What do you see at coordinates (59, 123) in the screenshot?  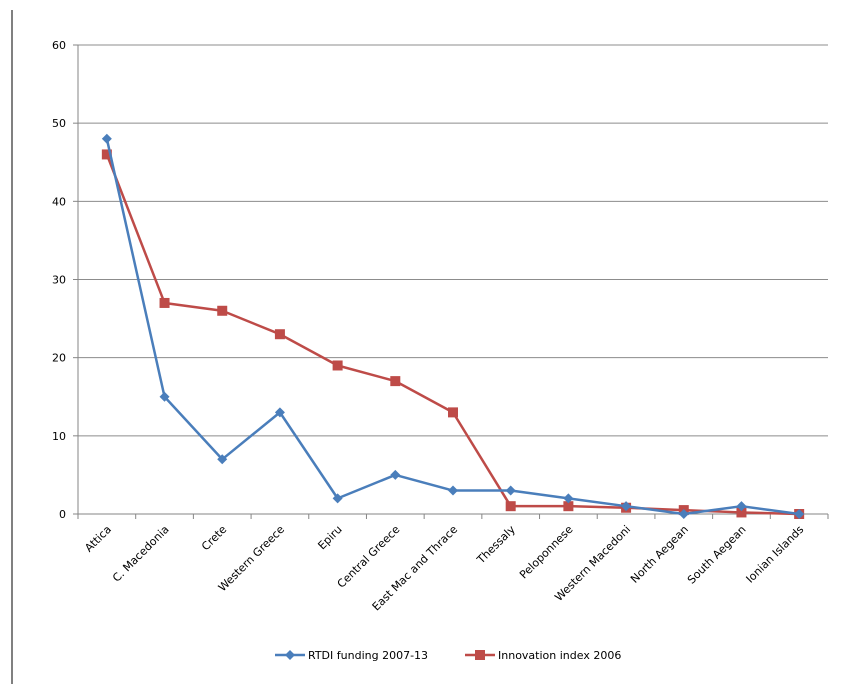 I see `y-tick-label: 50` at bounding box center [59, 123].